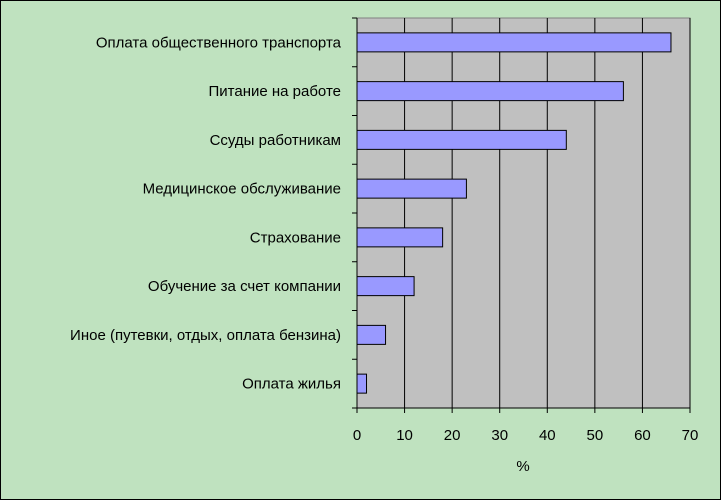  Describe the element at coordinates (595, 435) in the screenshot. I see `x-tick-label-50: 50` at that location.